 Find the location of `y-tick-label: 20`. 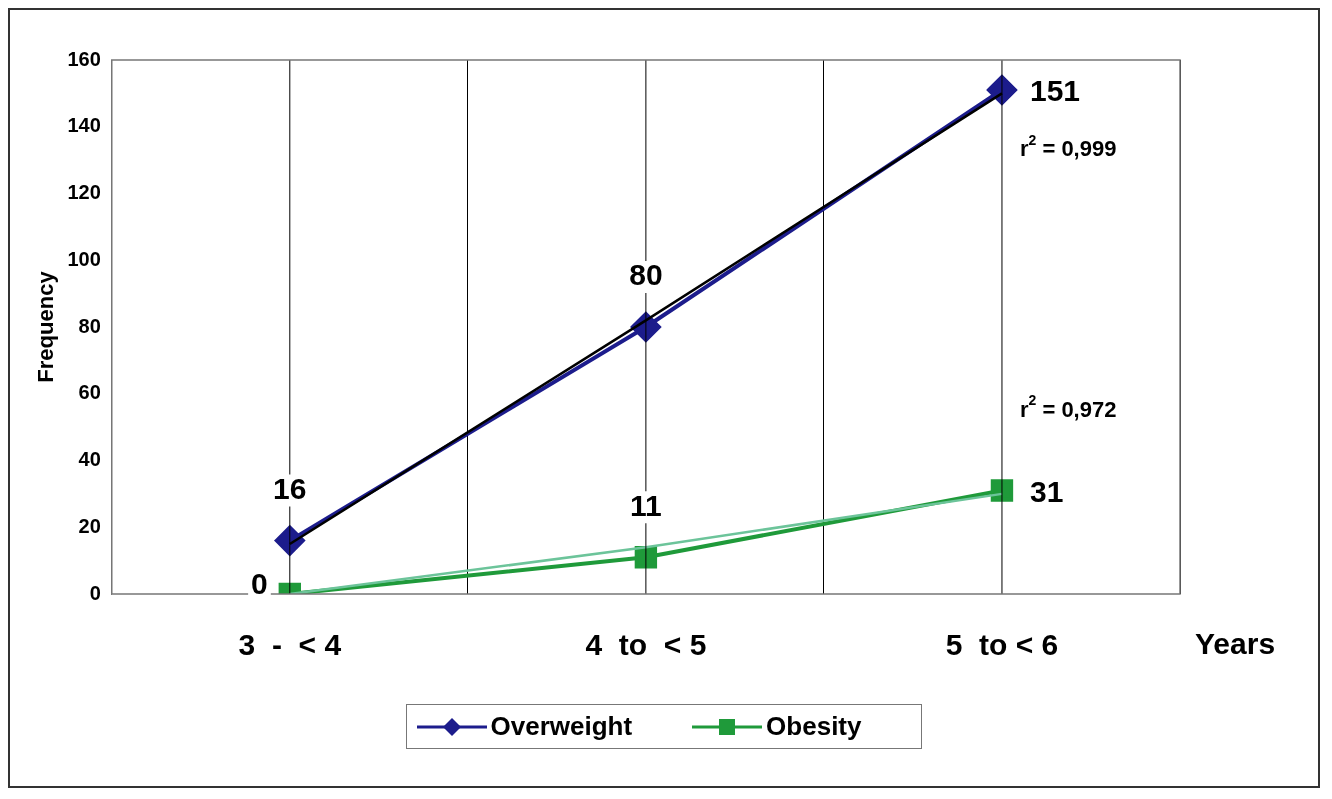

y-tick-label: 20 is located at coordinates (89, 525).